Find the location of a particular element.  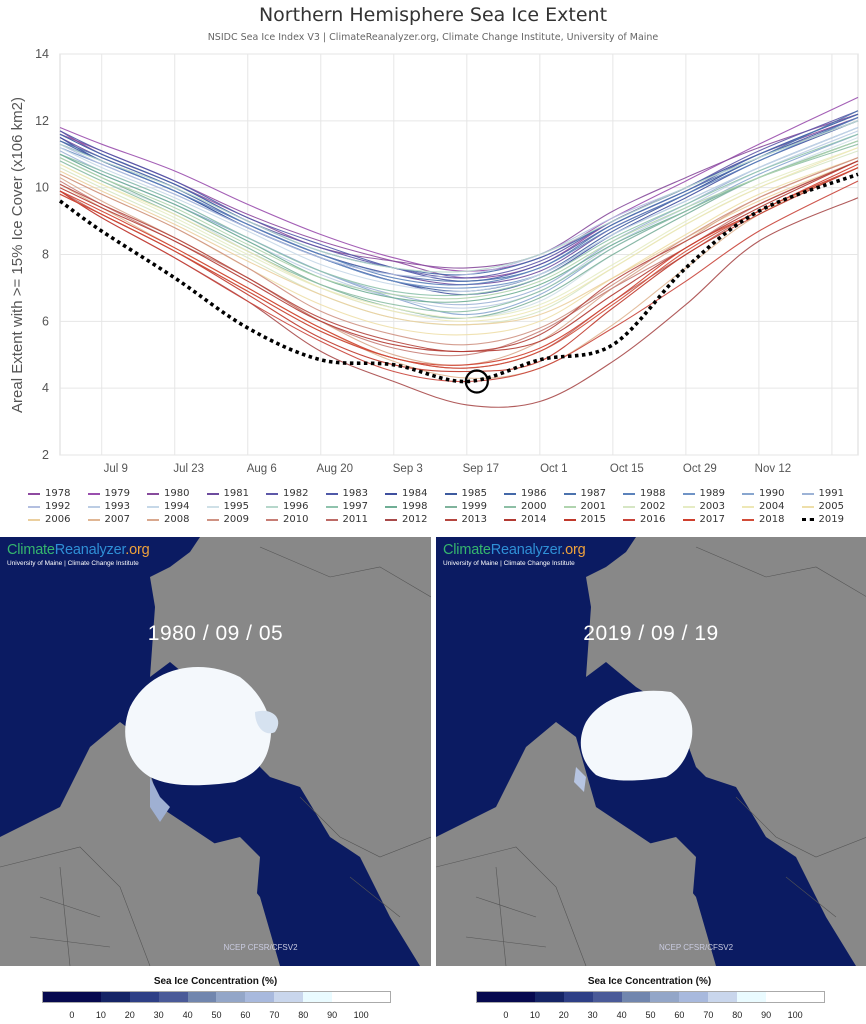

legend-label: 1996 is located at coordinates (296, 506).